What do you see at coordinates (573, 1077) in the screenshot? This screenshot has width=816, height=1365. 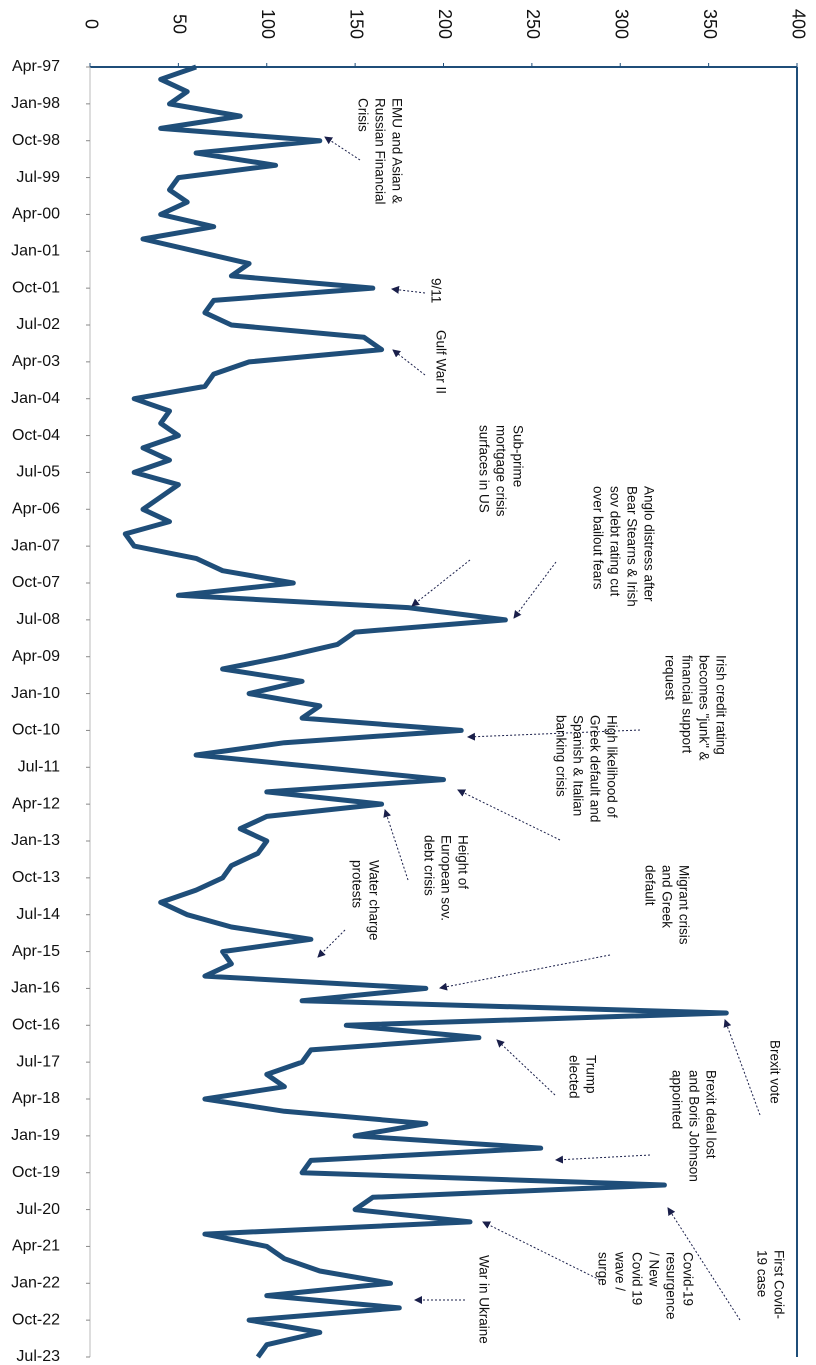 I see `annotation: elected` at bounding box center [573, 1077].